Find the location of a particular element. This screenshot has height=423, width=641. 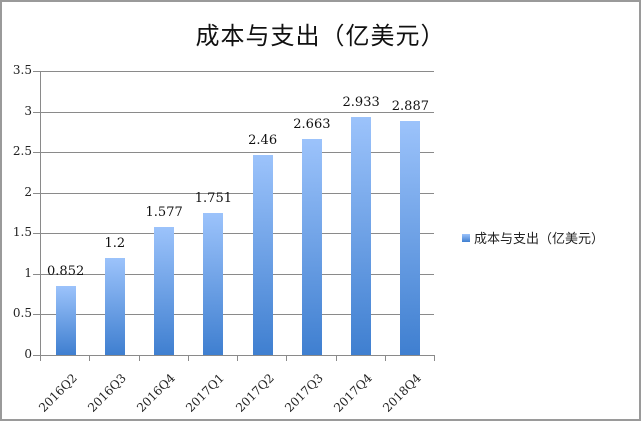

x-tick-label: 2016Q2 is located at coordinates (57, 393).